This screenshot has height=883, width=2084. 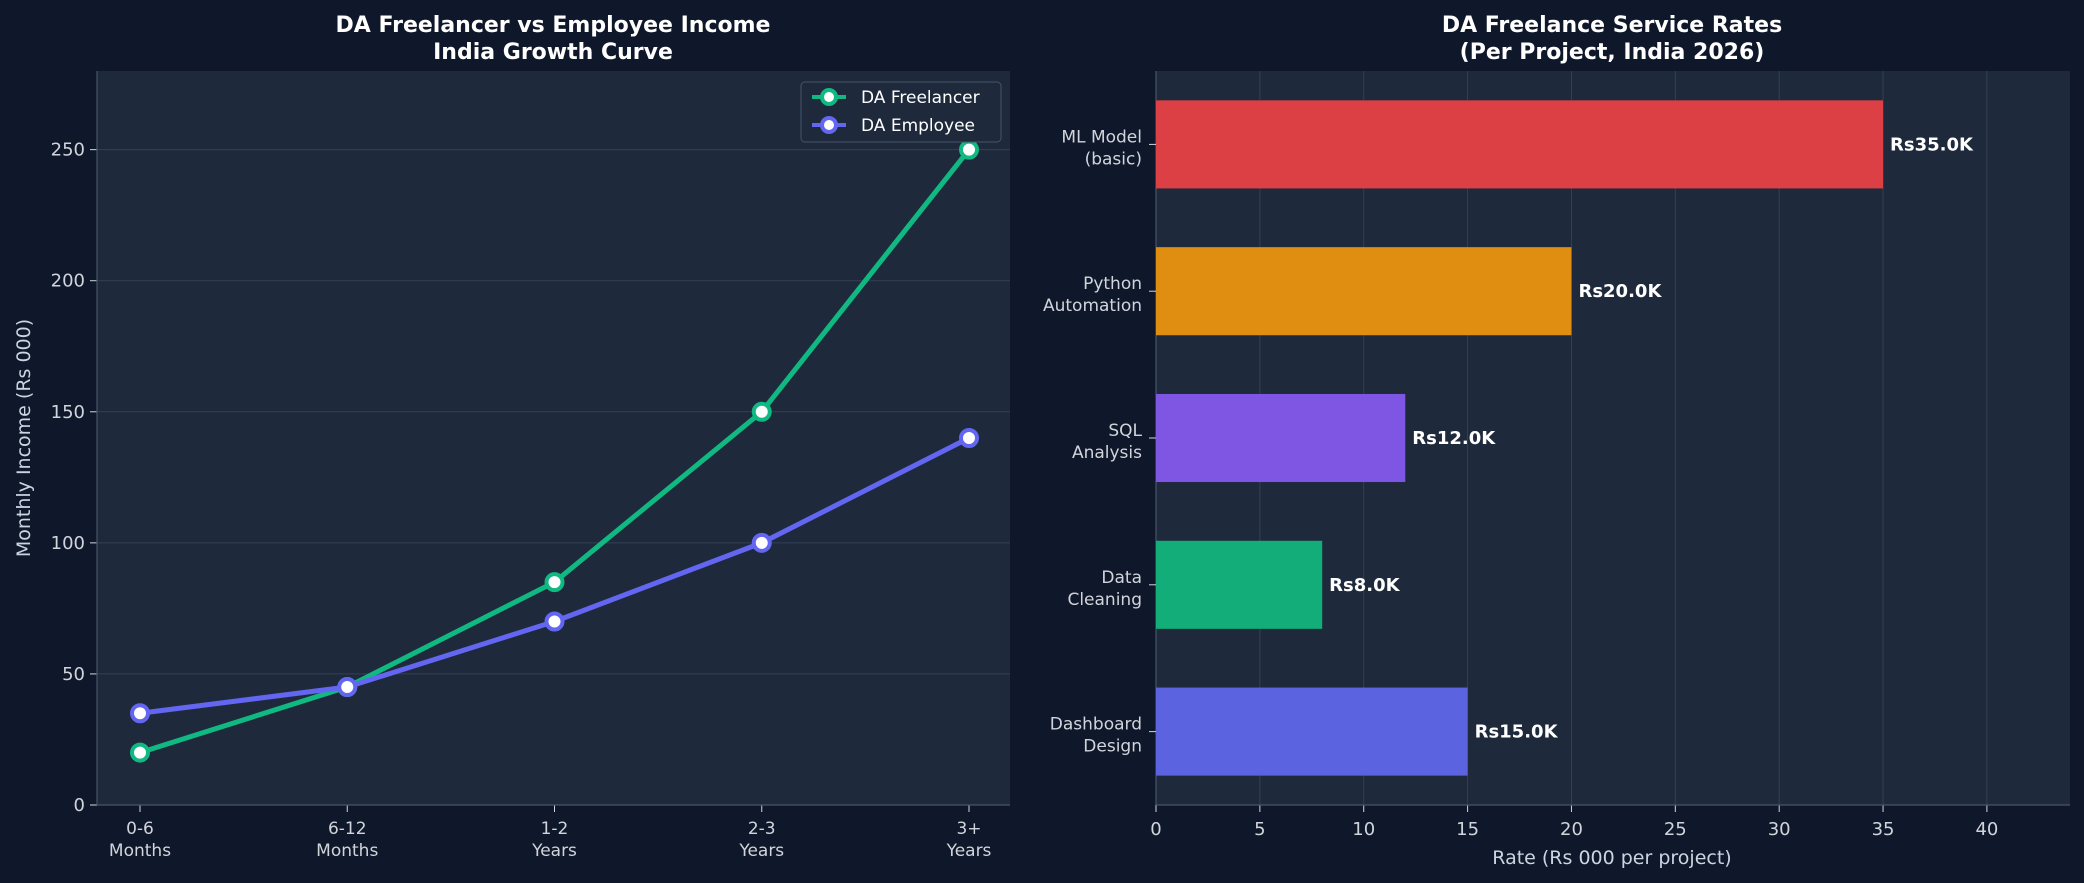 I want to click on y-tick-label: ML Model, so click(x=1101, y=137).